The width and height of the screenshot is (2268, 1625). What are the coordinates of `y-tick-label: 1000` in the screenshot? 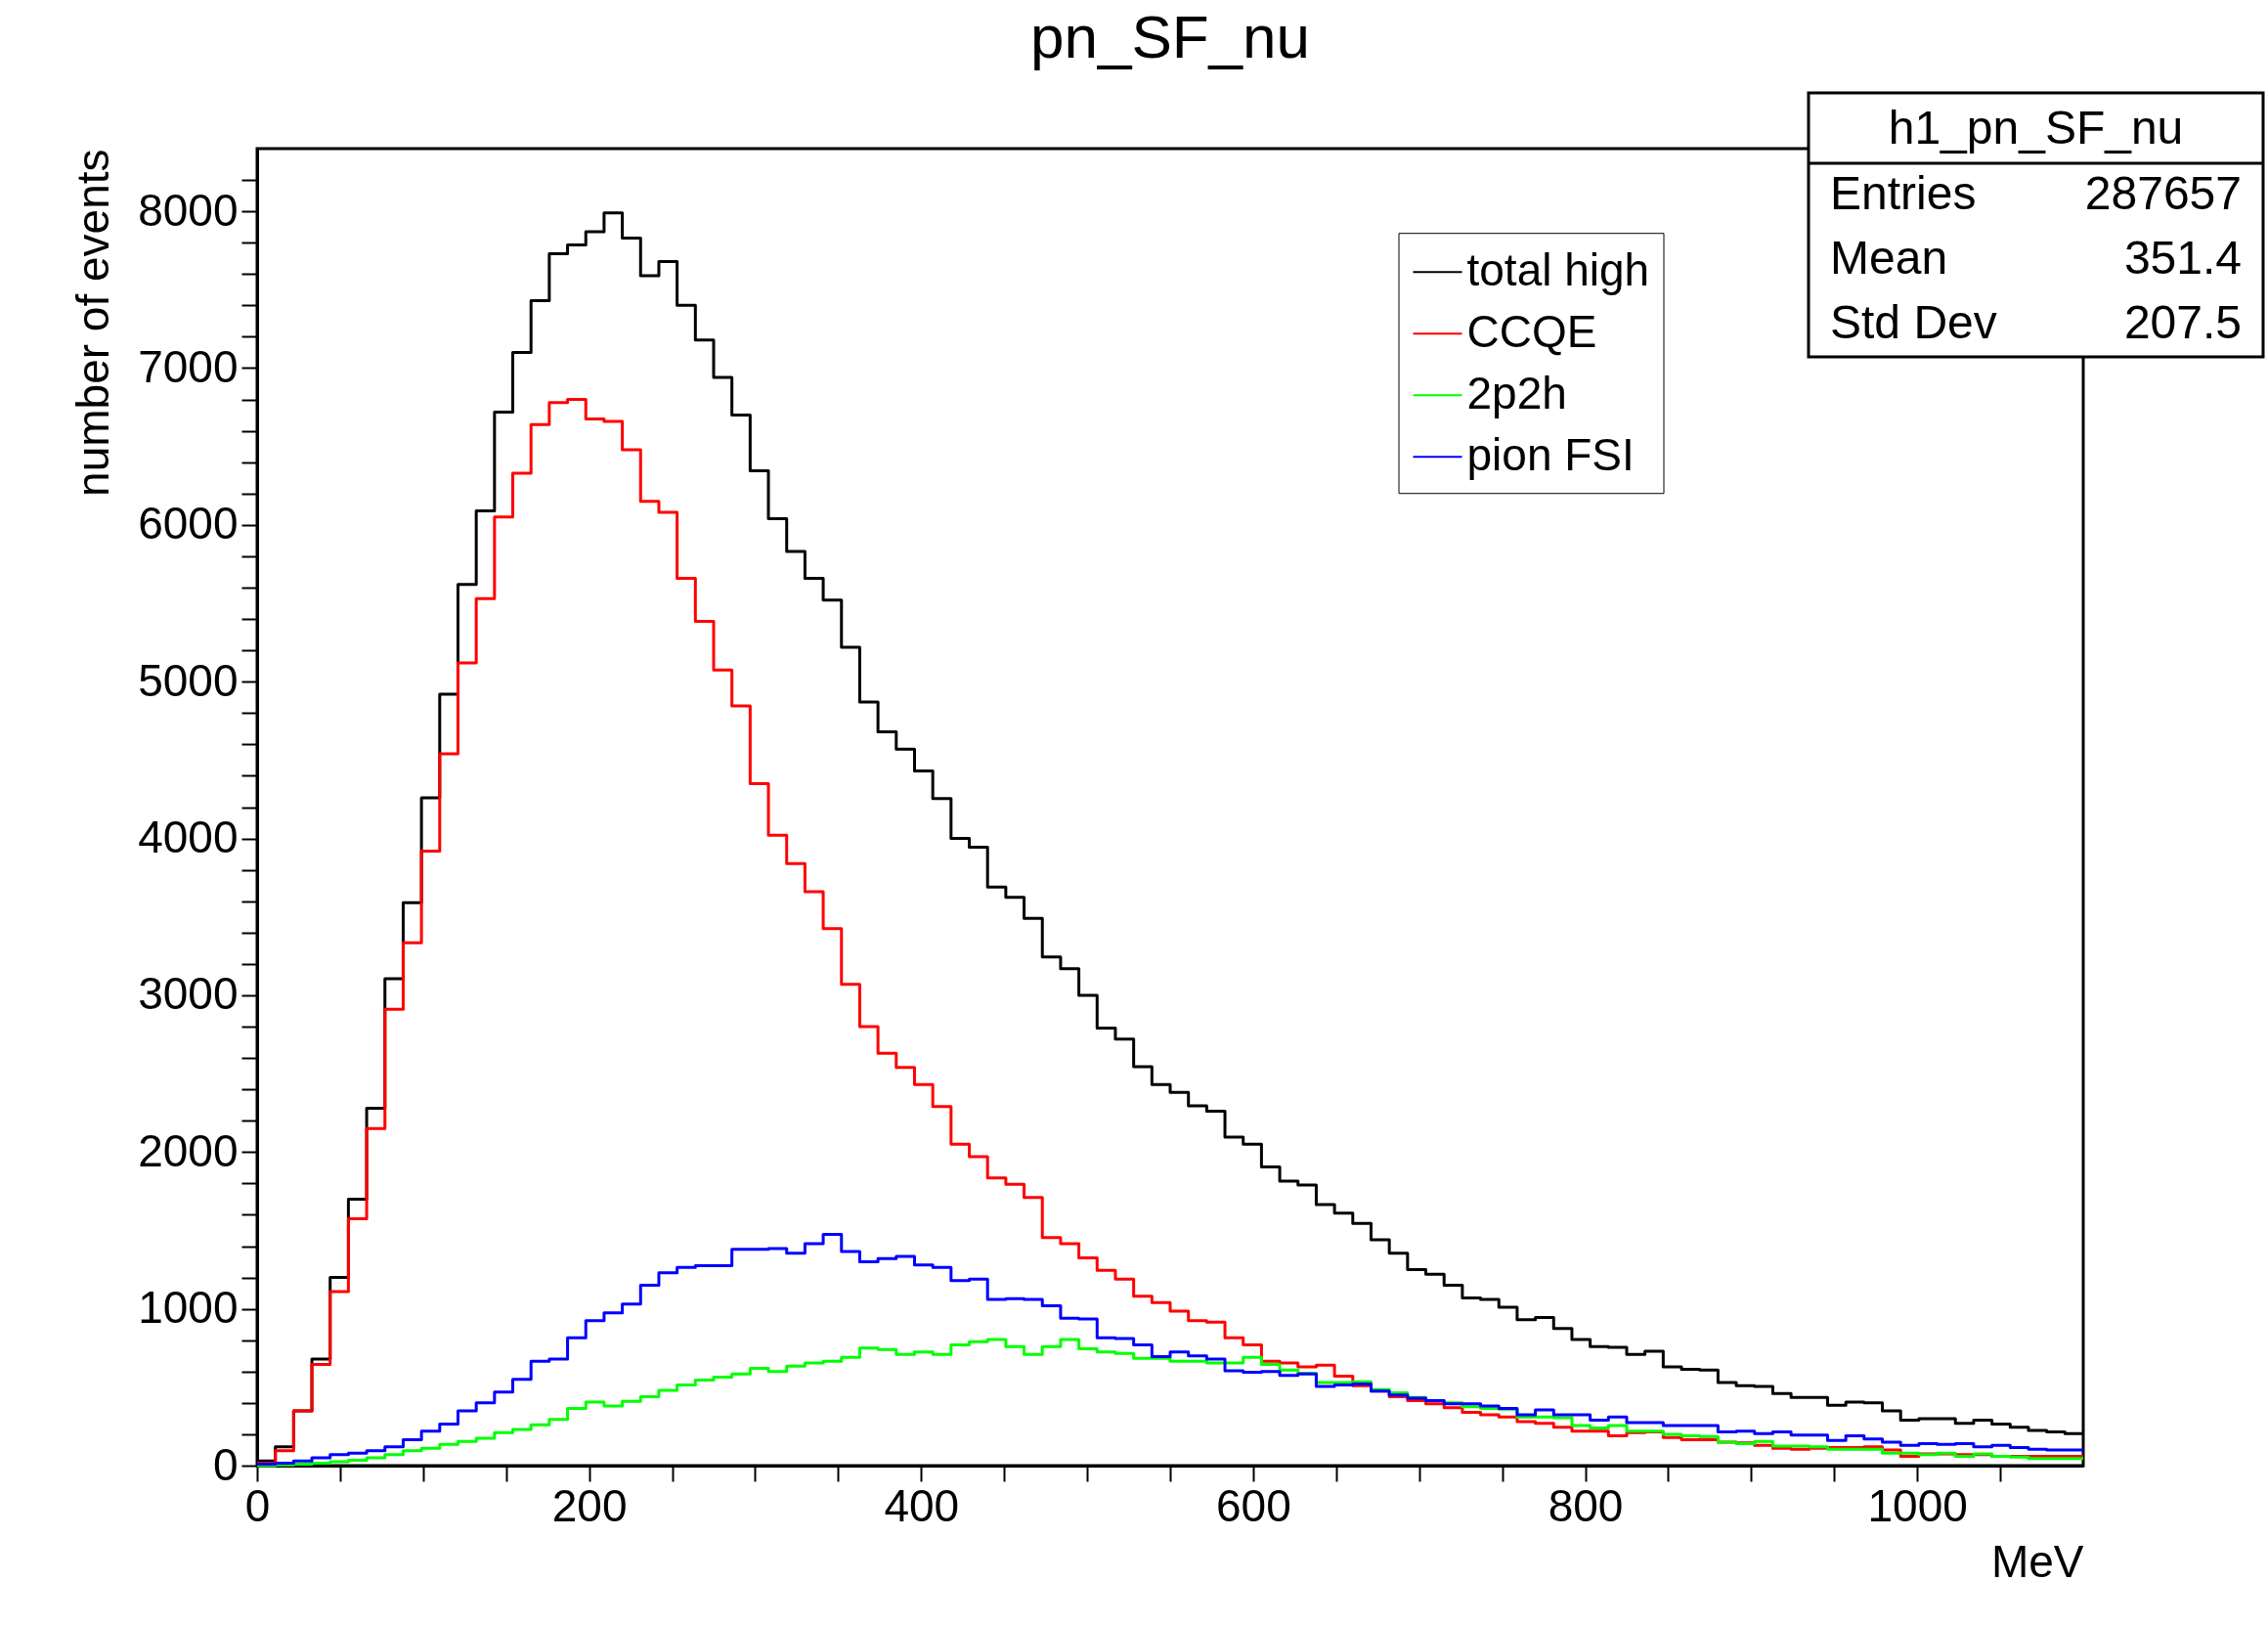 It's located at (188, 1308).